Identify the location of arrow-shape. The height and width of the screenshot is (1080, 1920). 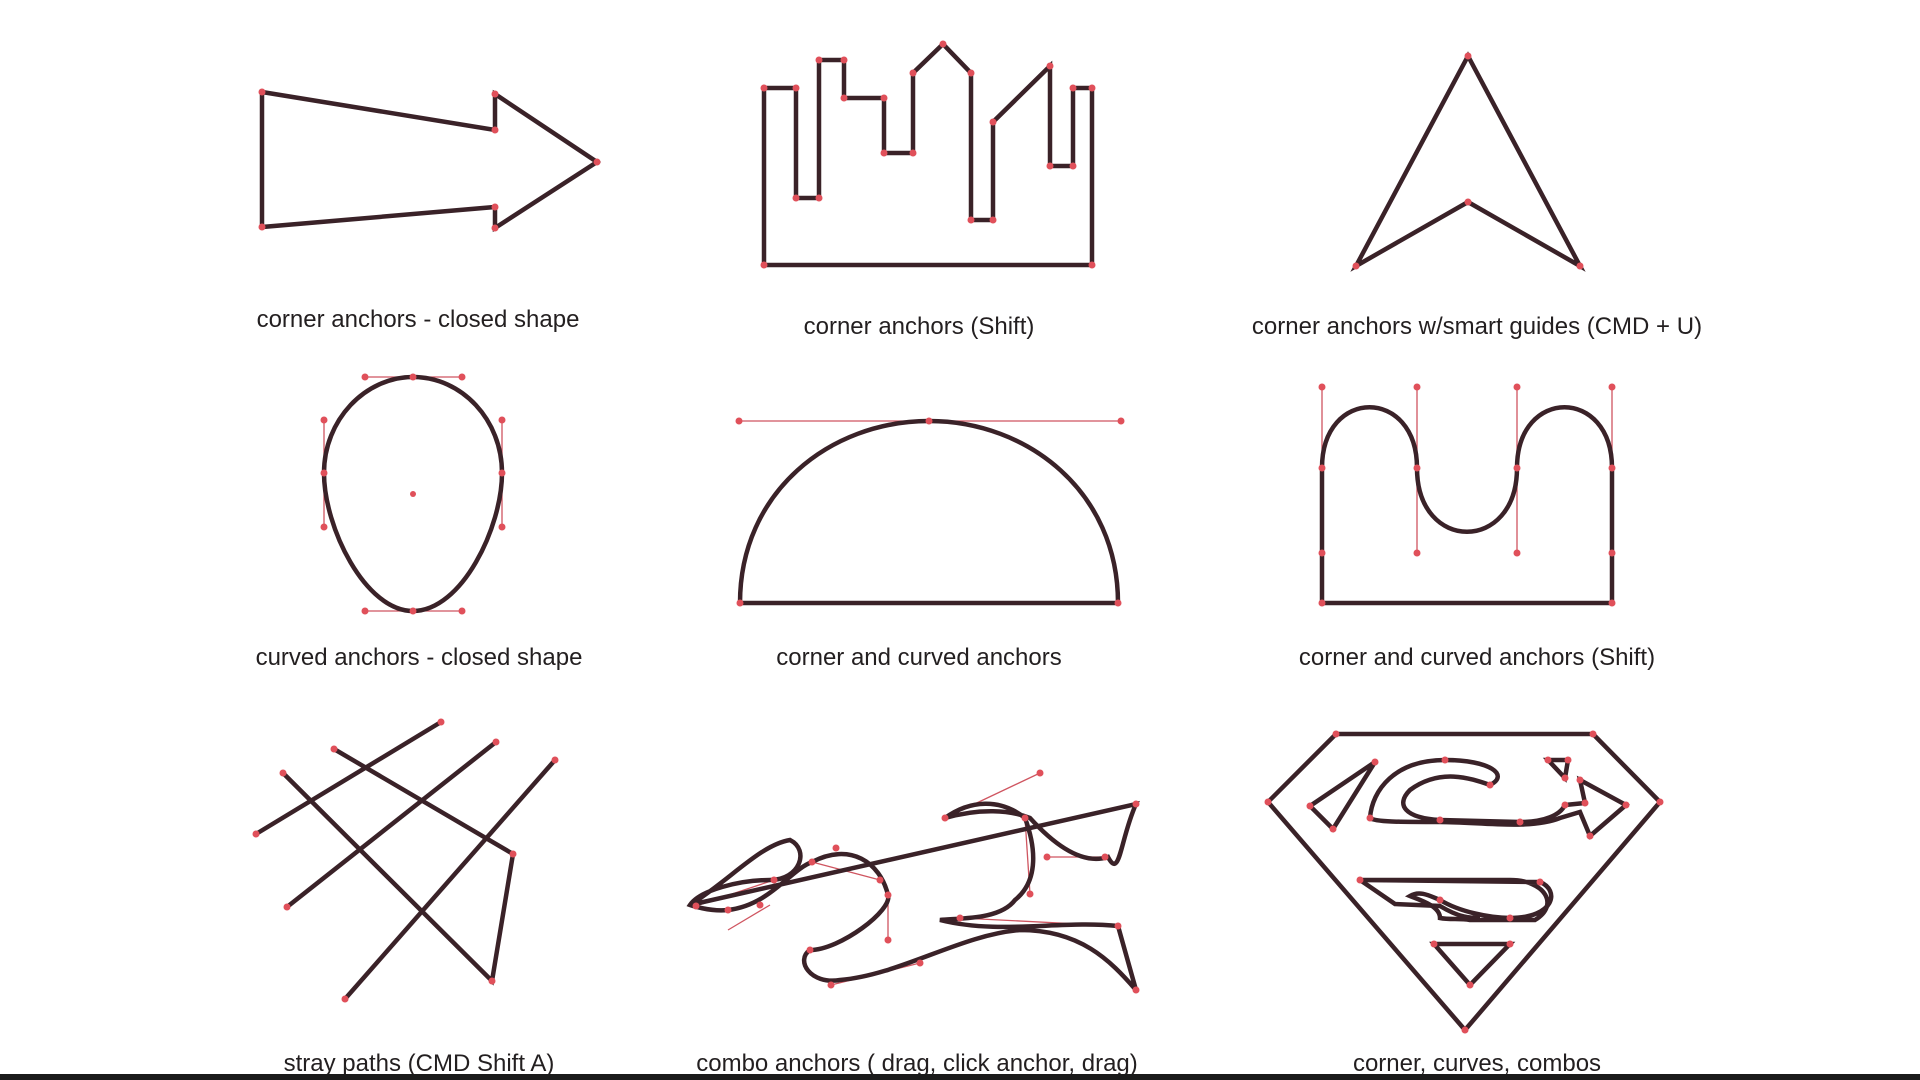
(430, 160).